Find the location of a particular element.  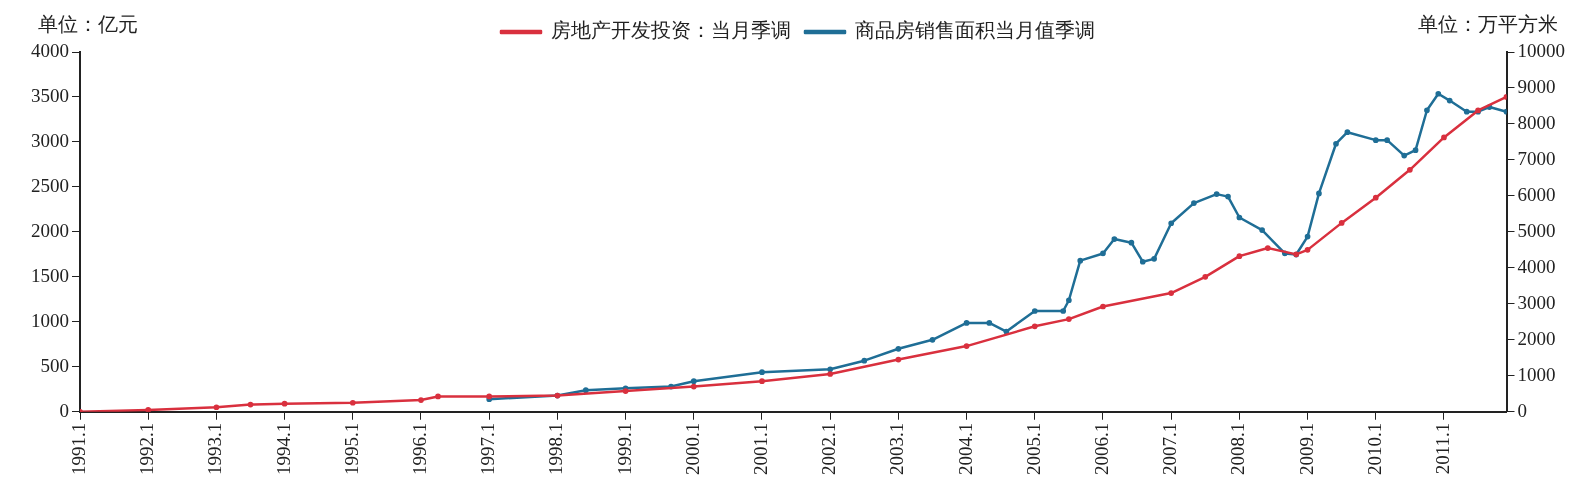

x-tick-label: 1996.1 is located at coordinates (419, 448).